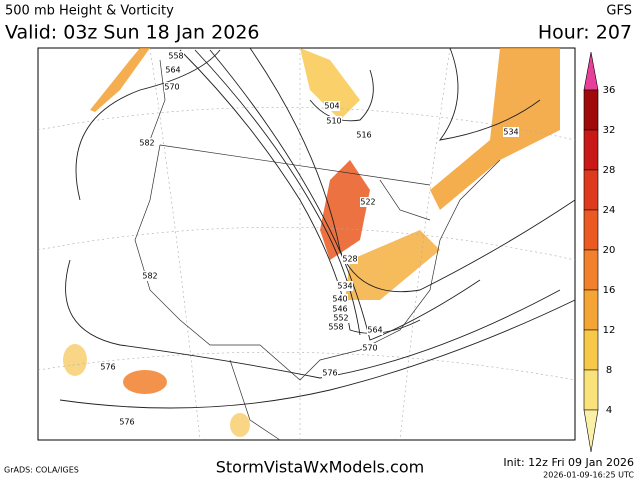  I want to click on contour-label: 546, so click(339, 309).